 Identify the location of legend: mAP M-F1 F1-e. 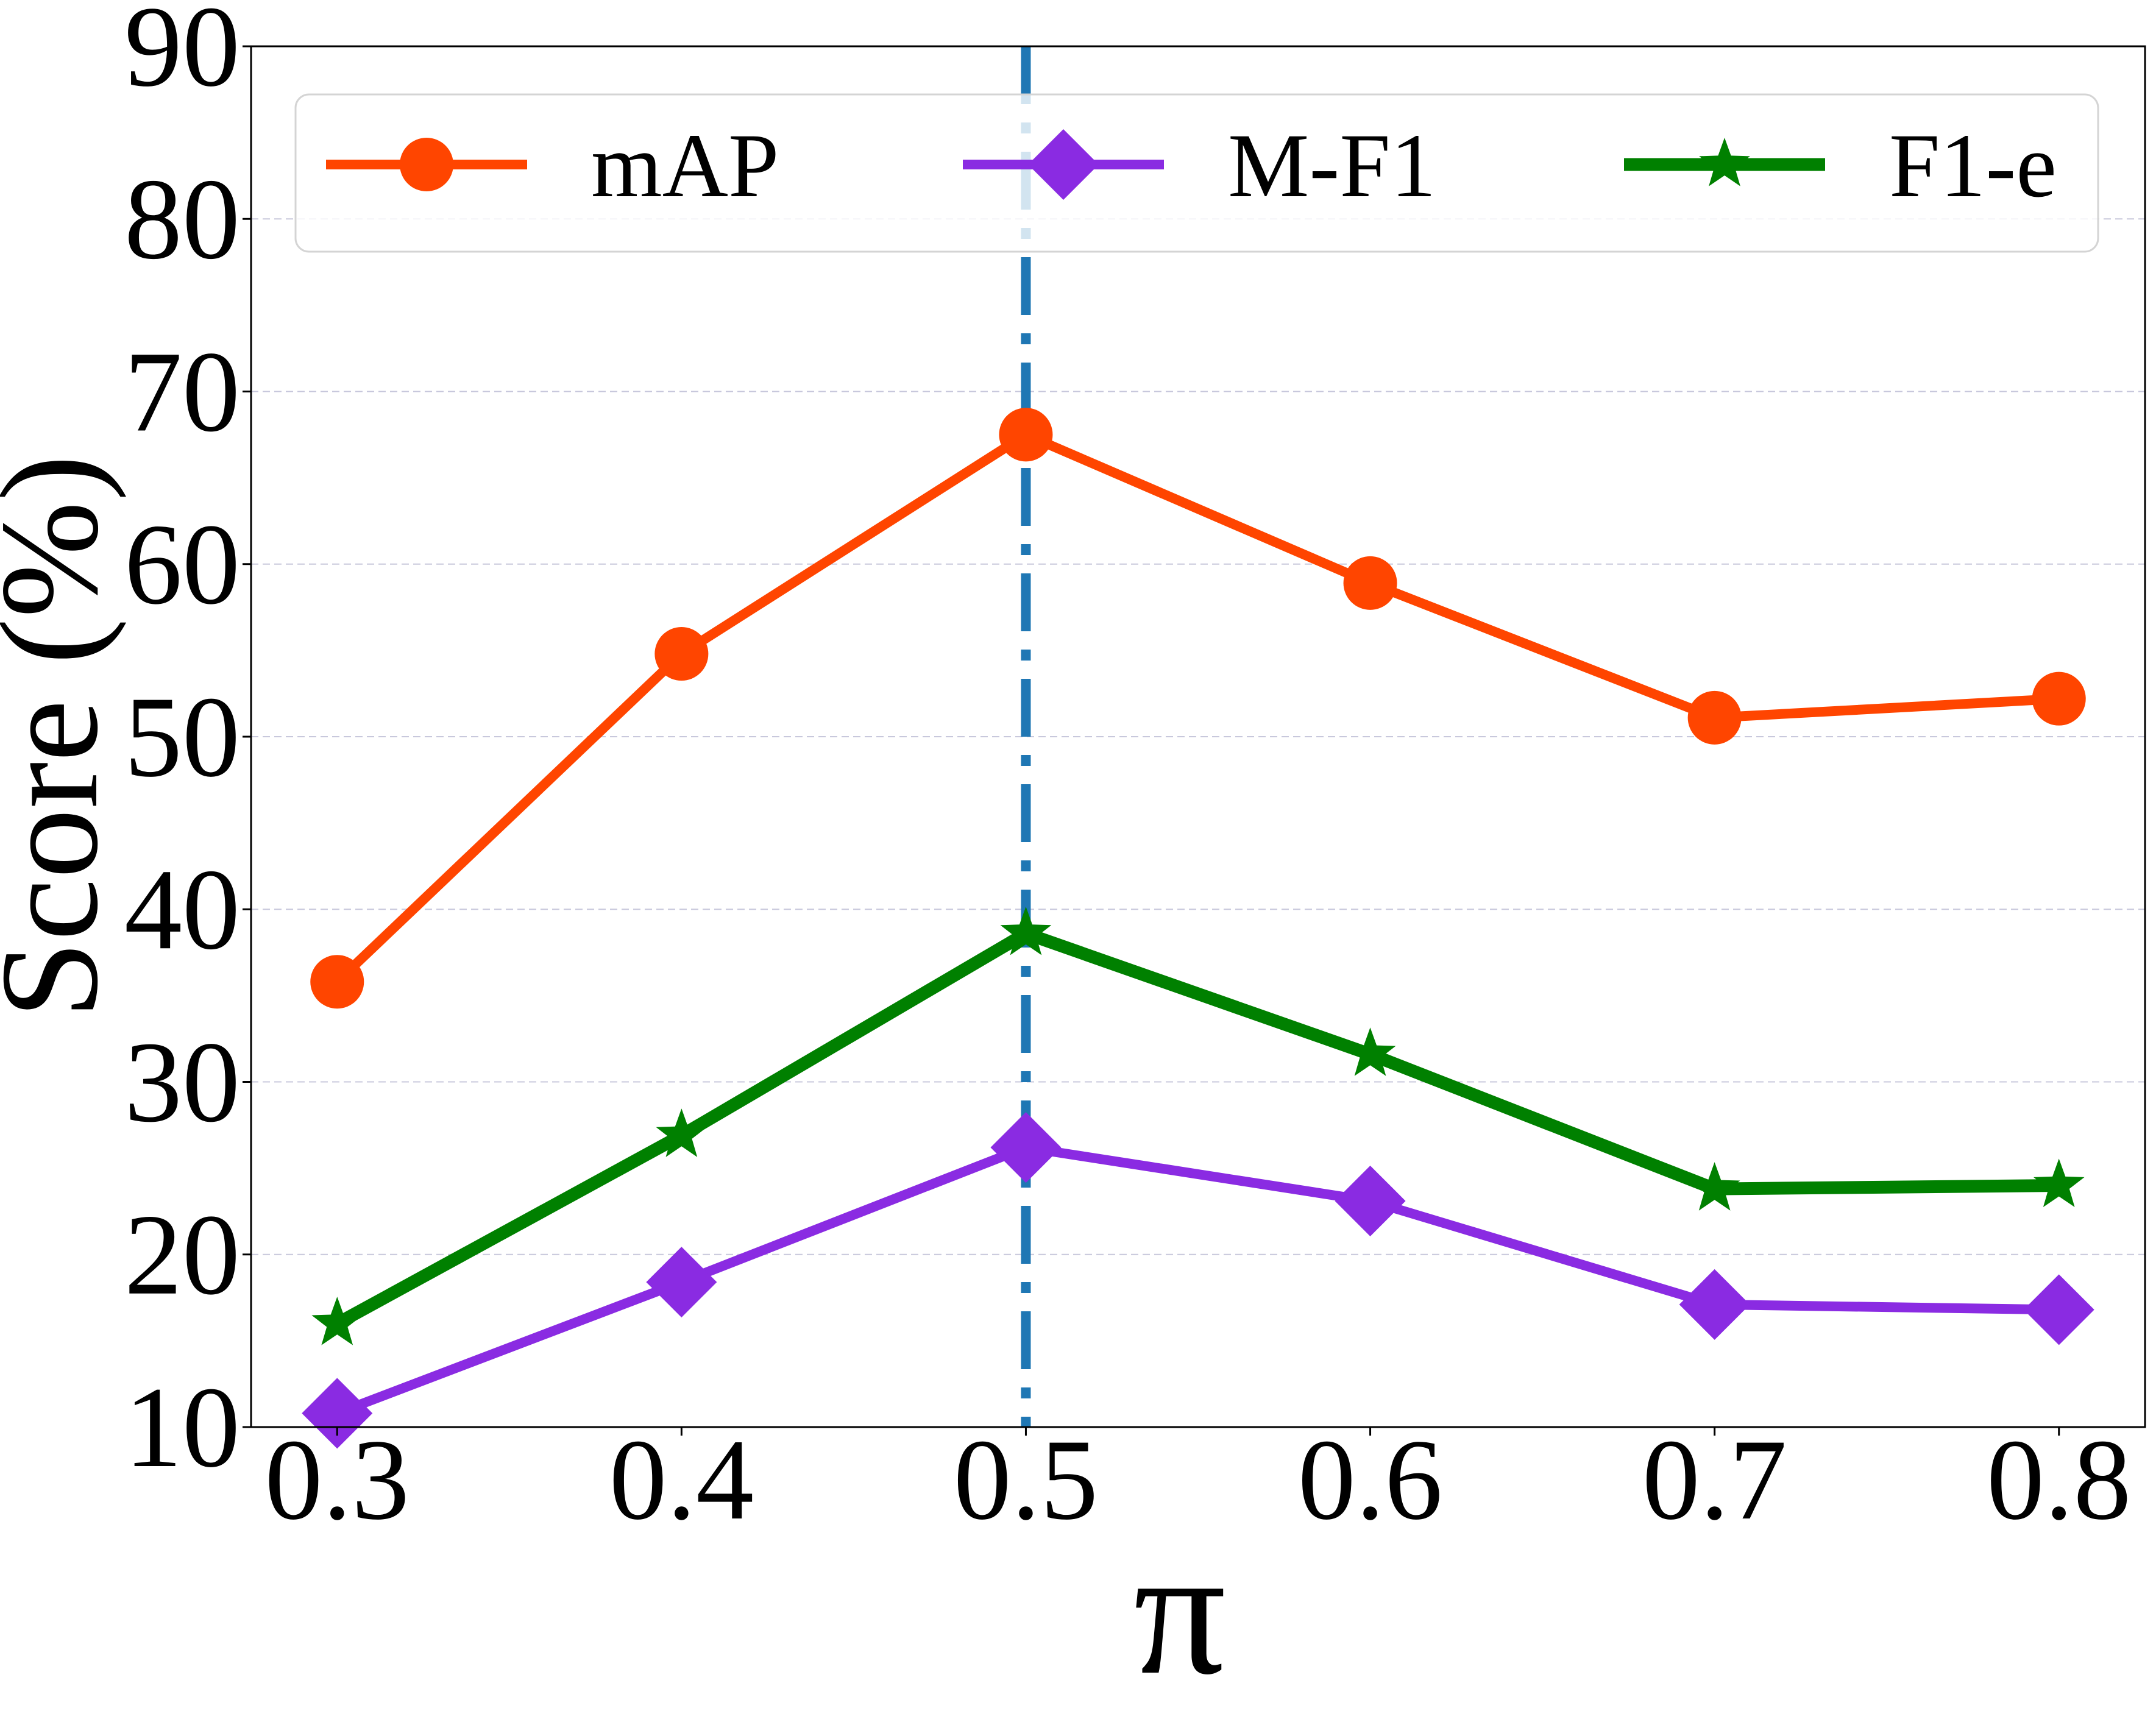
(1196, 173).